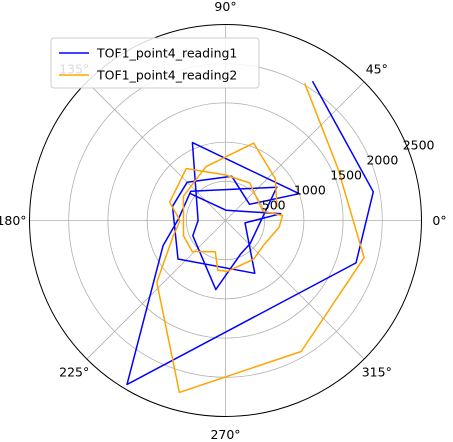 The image size is (453, 442). I want to click on angle-tick-label-5: 225°, so click(74, 371).